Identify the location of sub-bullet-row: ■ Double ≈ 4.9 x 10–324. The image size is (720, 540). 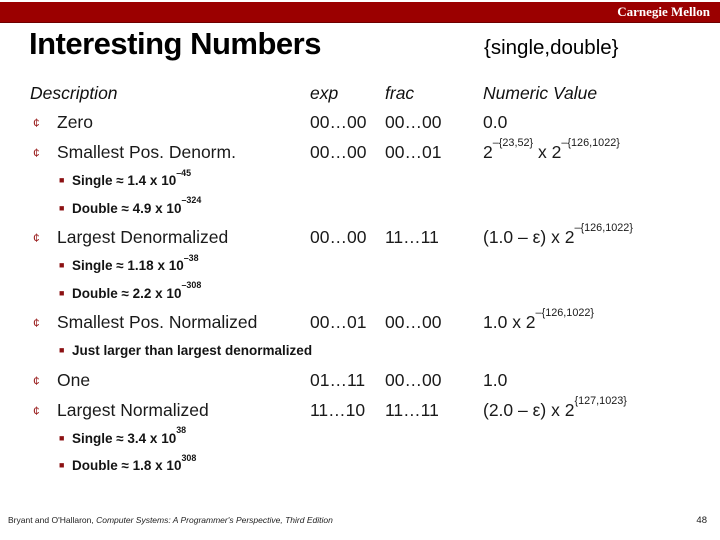
(370, 211).